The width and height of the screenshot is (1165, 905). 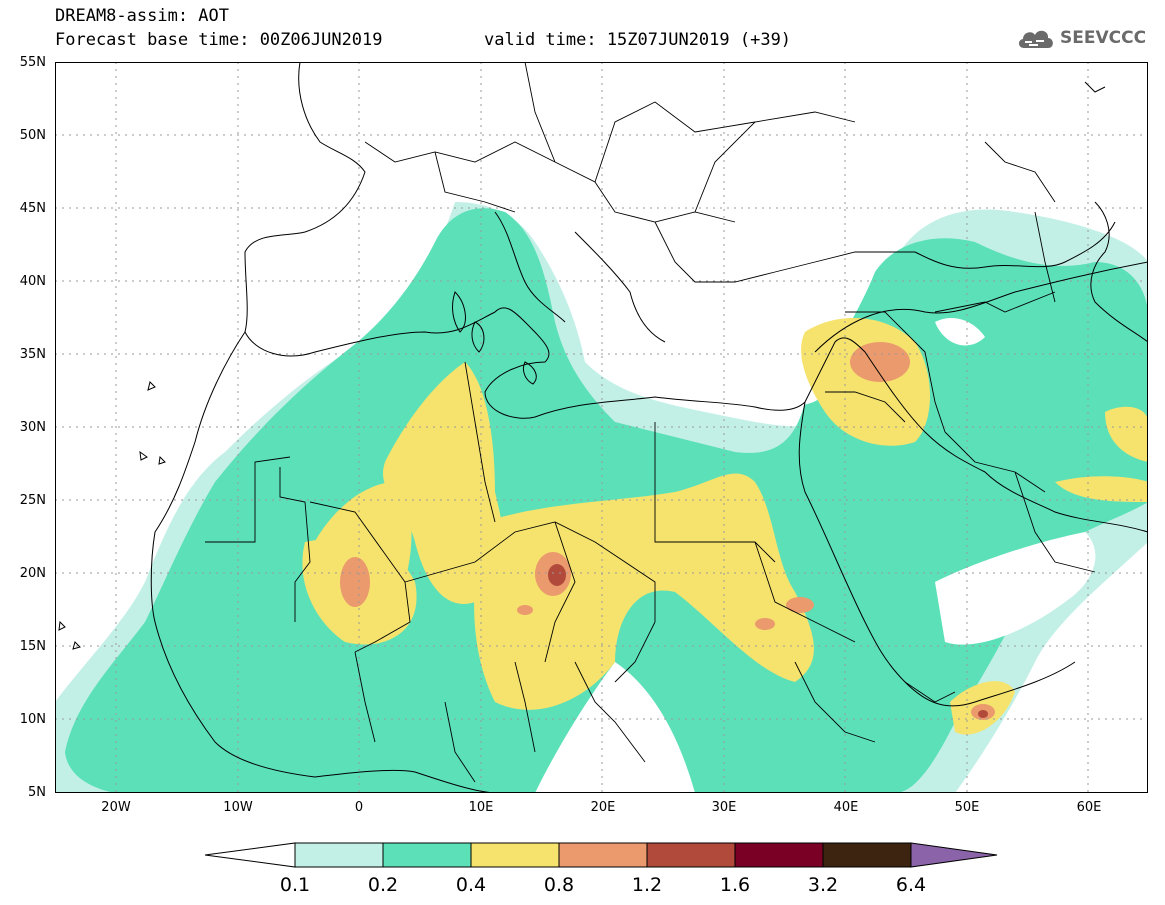 What do you see at coordinates (116, 807) in the screenshot?
I see `lon-label-20w: 20W` at bounding box center [116, 807].